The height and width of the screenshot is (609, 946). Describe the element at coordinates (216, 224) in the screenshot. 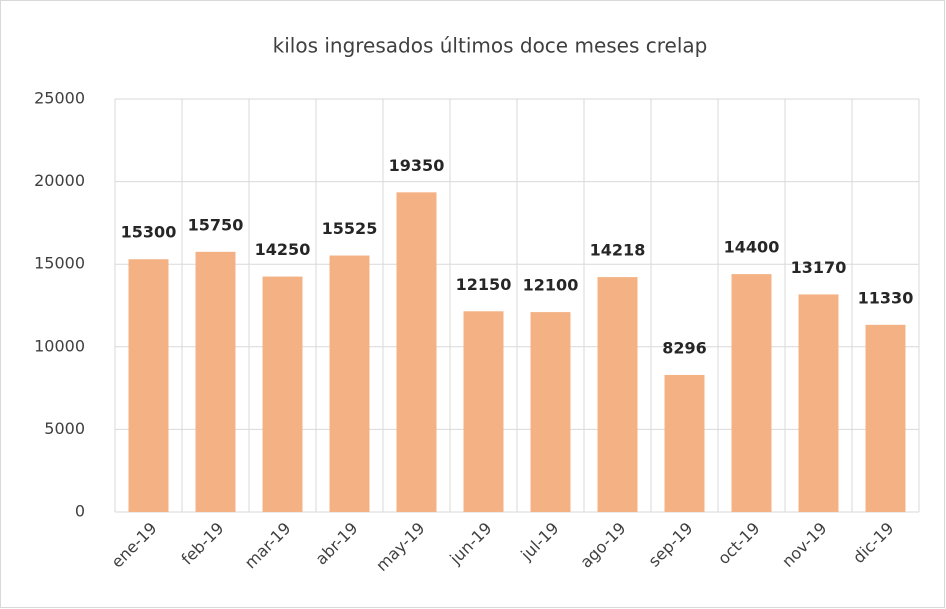

I see `data-label: 15750` at that location.